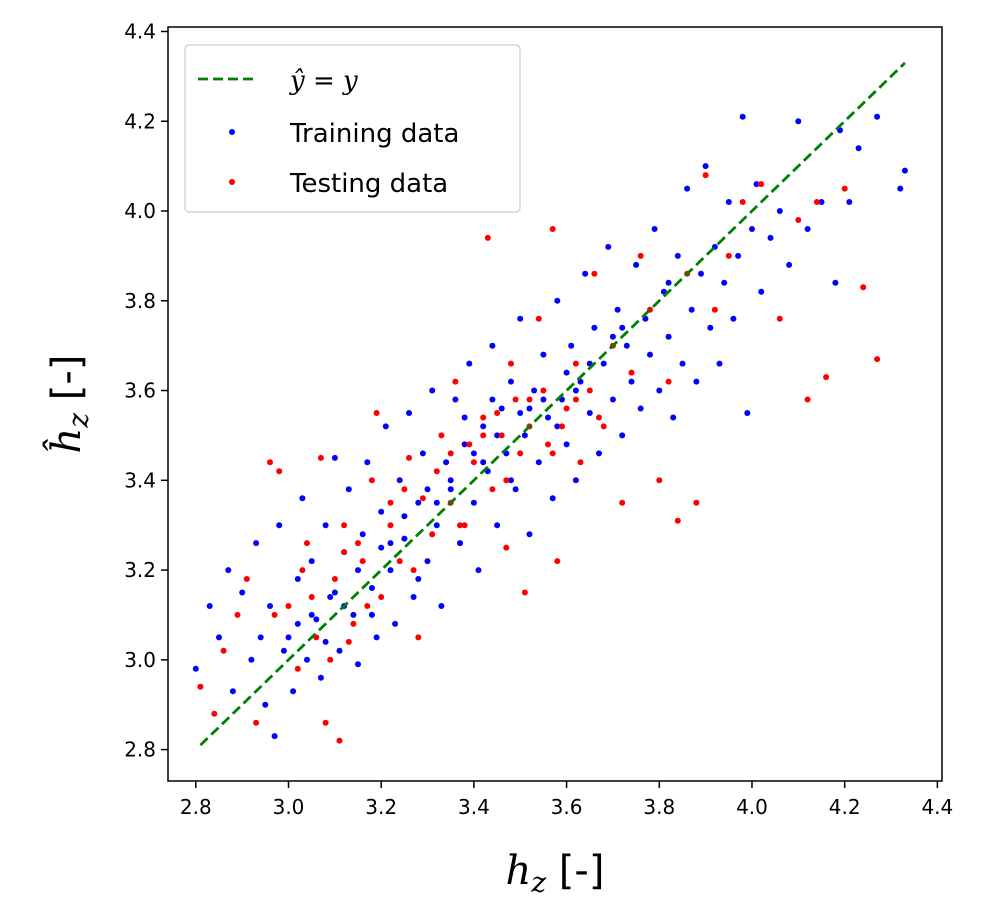  Describe the element at coordinates (381, 807) in the screenshot. I see `x-tick-label: 3.2` at that location.